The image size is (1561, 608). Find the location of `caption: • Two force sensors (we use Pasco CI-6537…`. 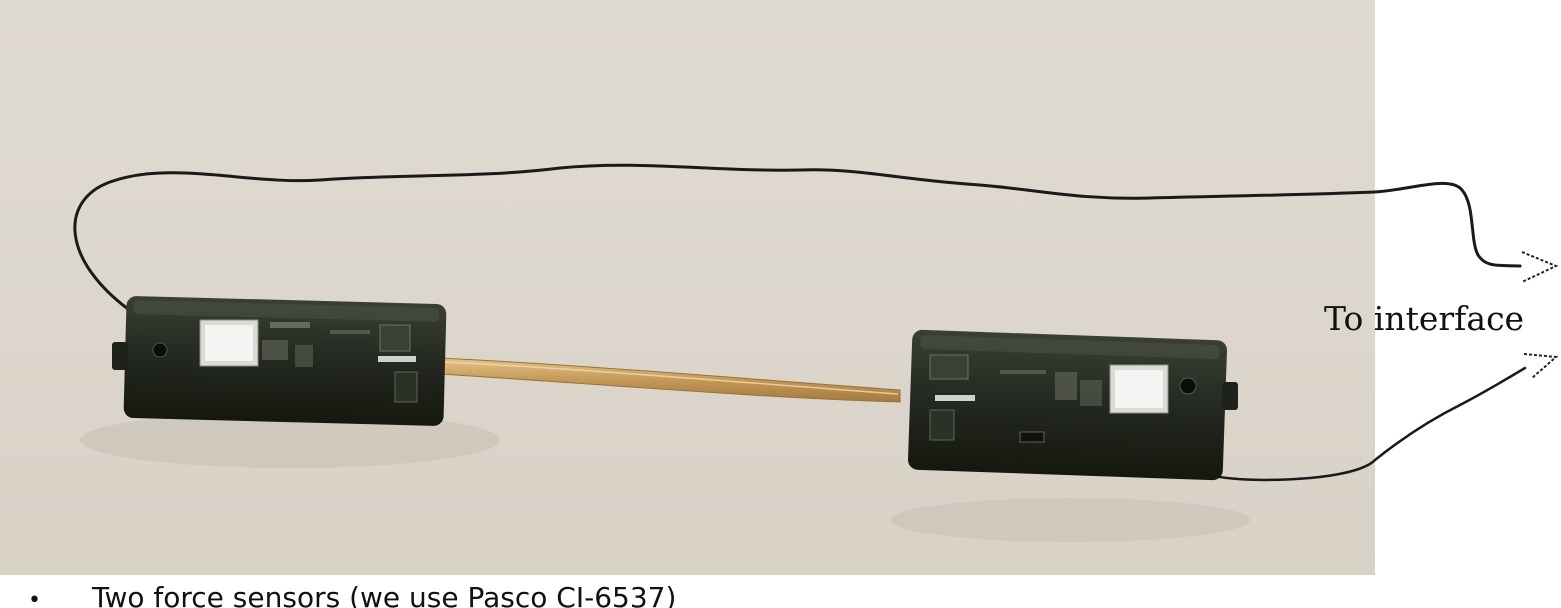

caption: • Two force sensors (we use Pasco CI-6537… is located at coordinates (778, 593).